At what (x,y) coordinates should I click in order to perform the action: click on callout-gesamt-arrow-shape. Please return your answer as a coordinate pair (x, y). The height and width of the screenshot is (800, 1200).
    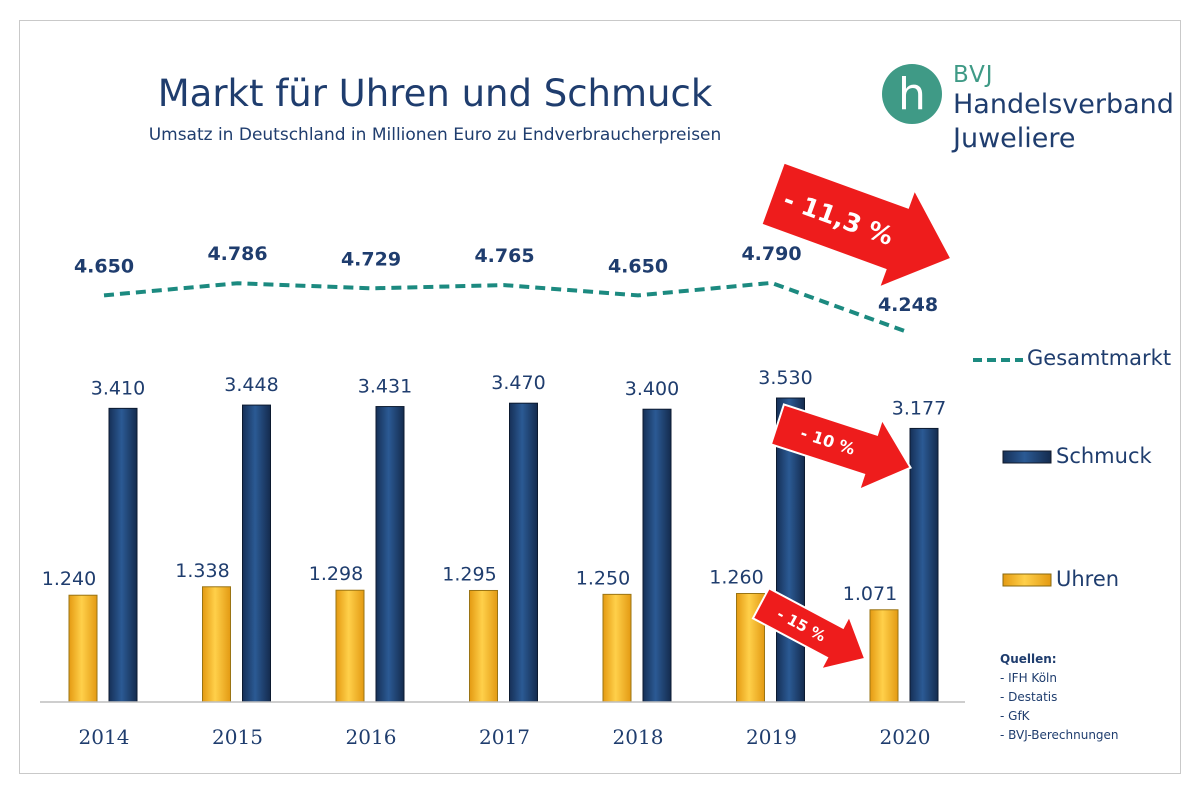
    Looking at the image, I should click on (856, 225).